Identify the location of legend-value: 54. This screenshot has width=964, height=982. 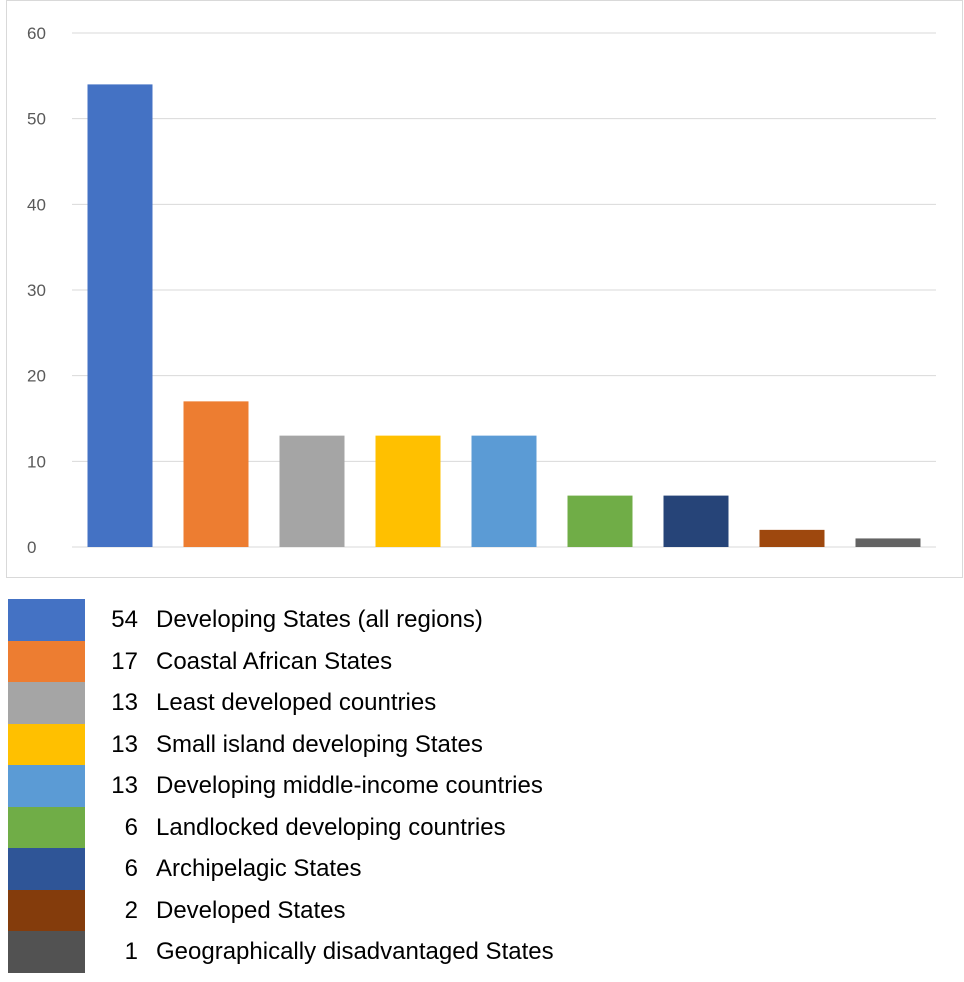
(124, 619).